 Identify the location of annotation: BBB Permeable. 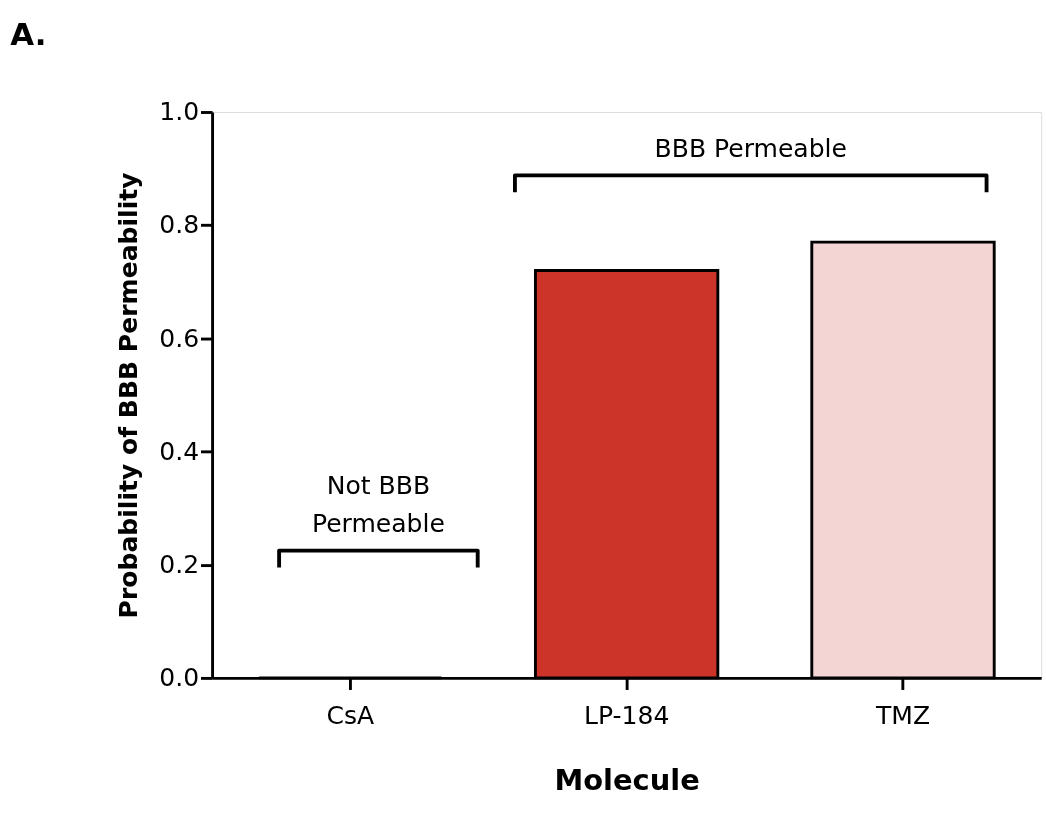
(750, 149).